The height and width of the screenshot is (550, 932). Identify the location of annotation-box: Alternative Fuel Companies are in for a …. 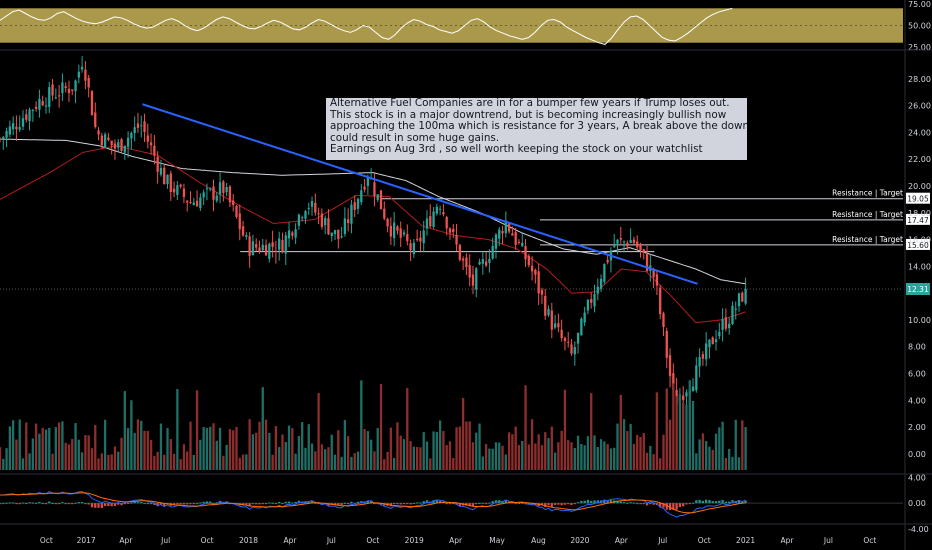
(536, 129).